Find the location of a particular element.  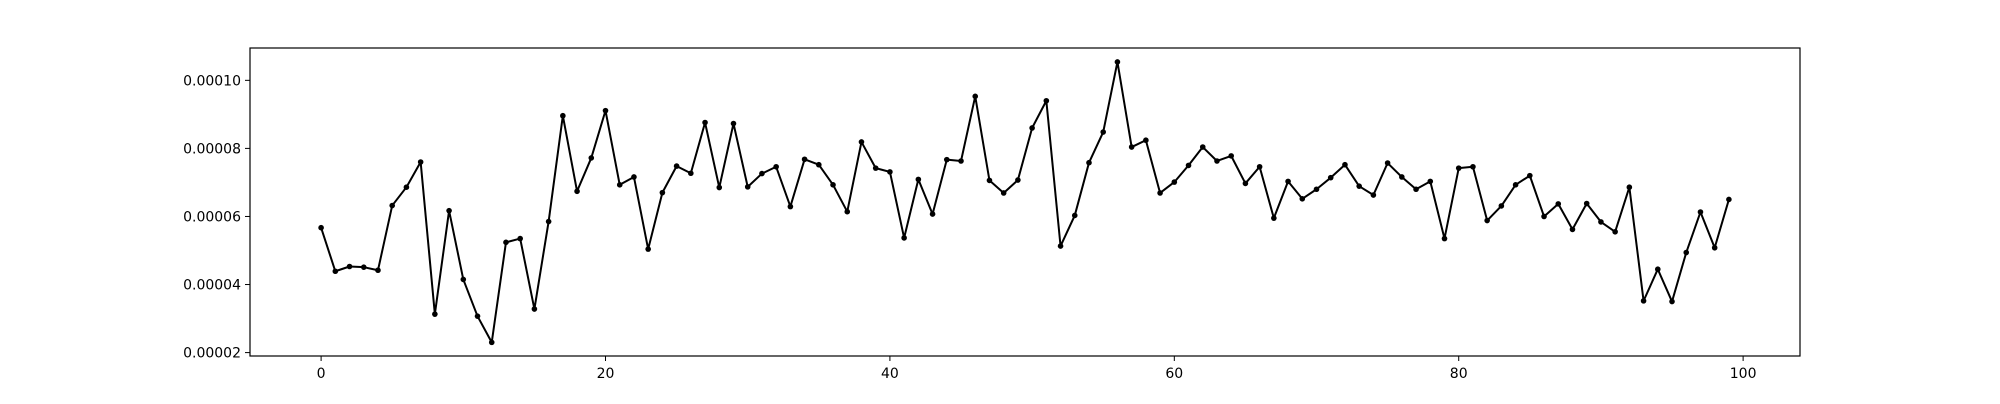

x-tick-label: 0 is located at coordinates (321, 374).